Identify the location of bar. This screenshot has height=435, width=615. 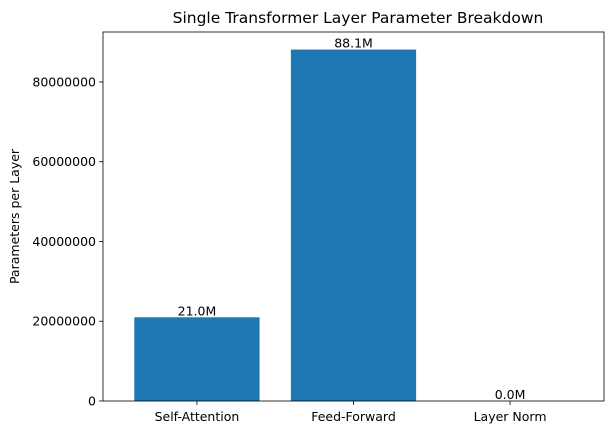
(197, 359).